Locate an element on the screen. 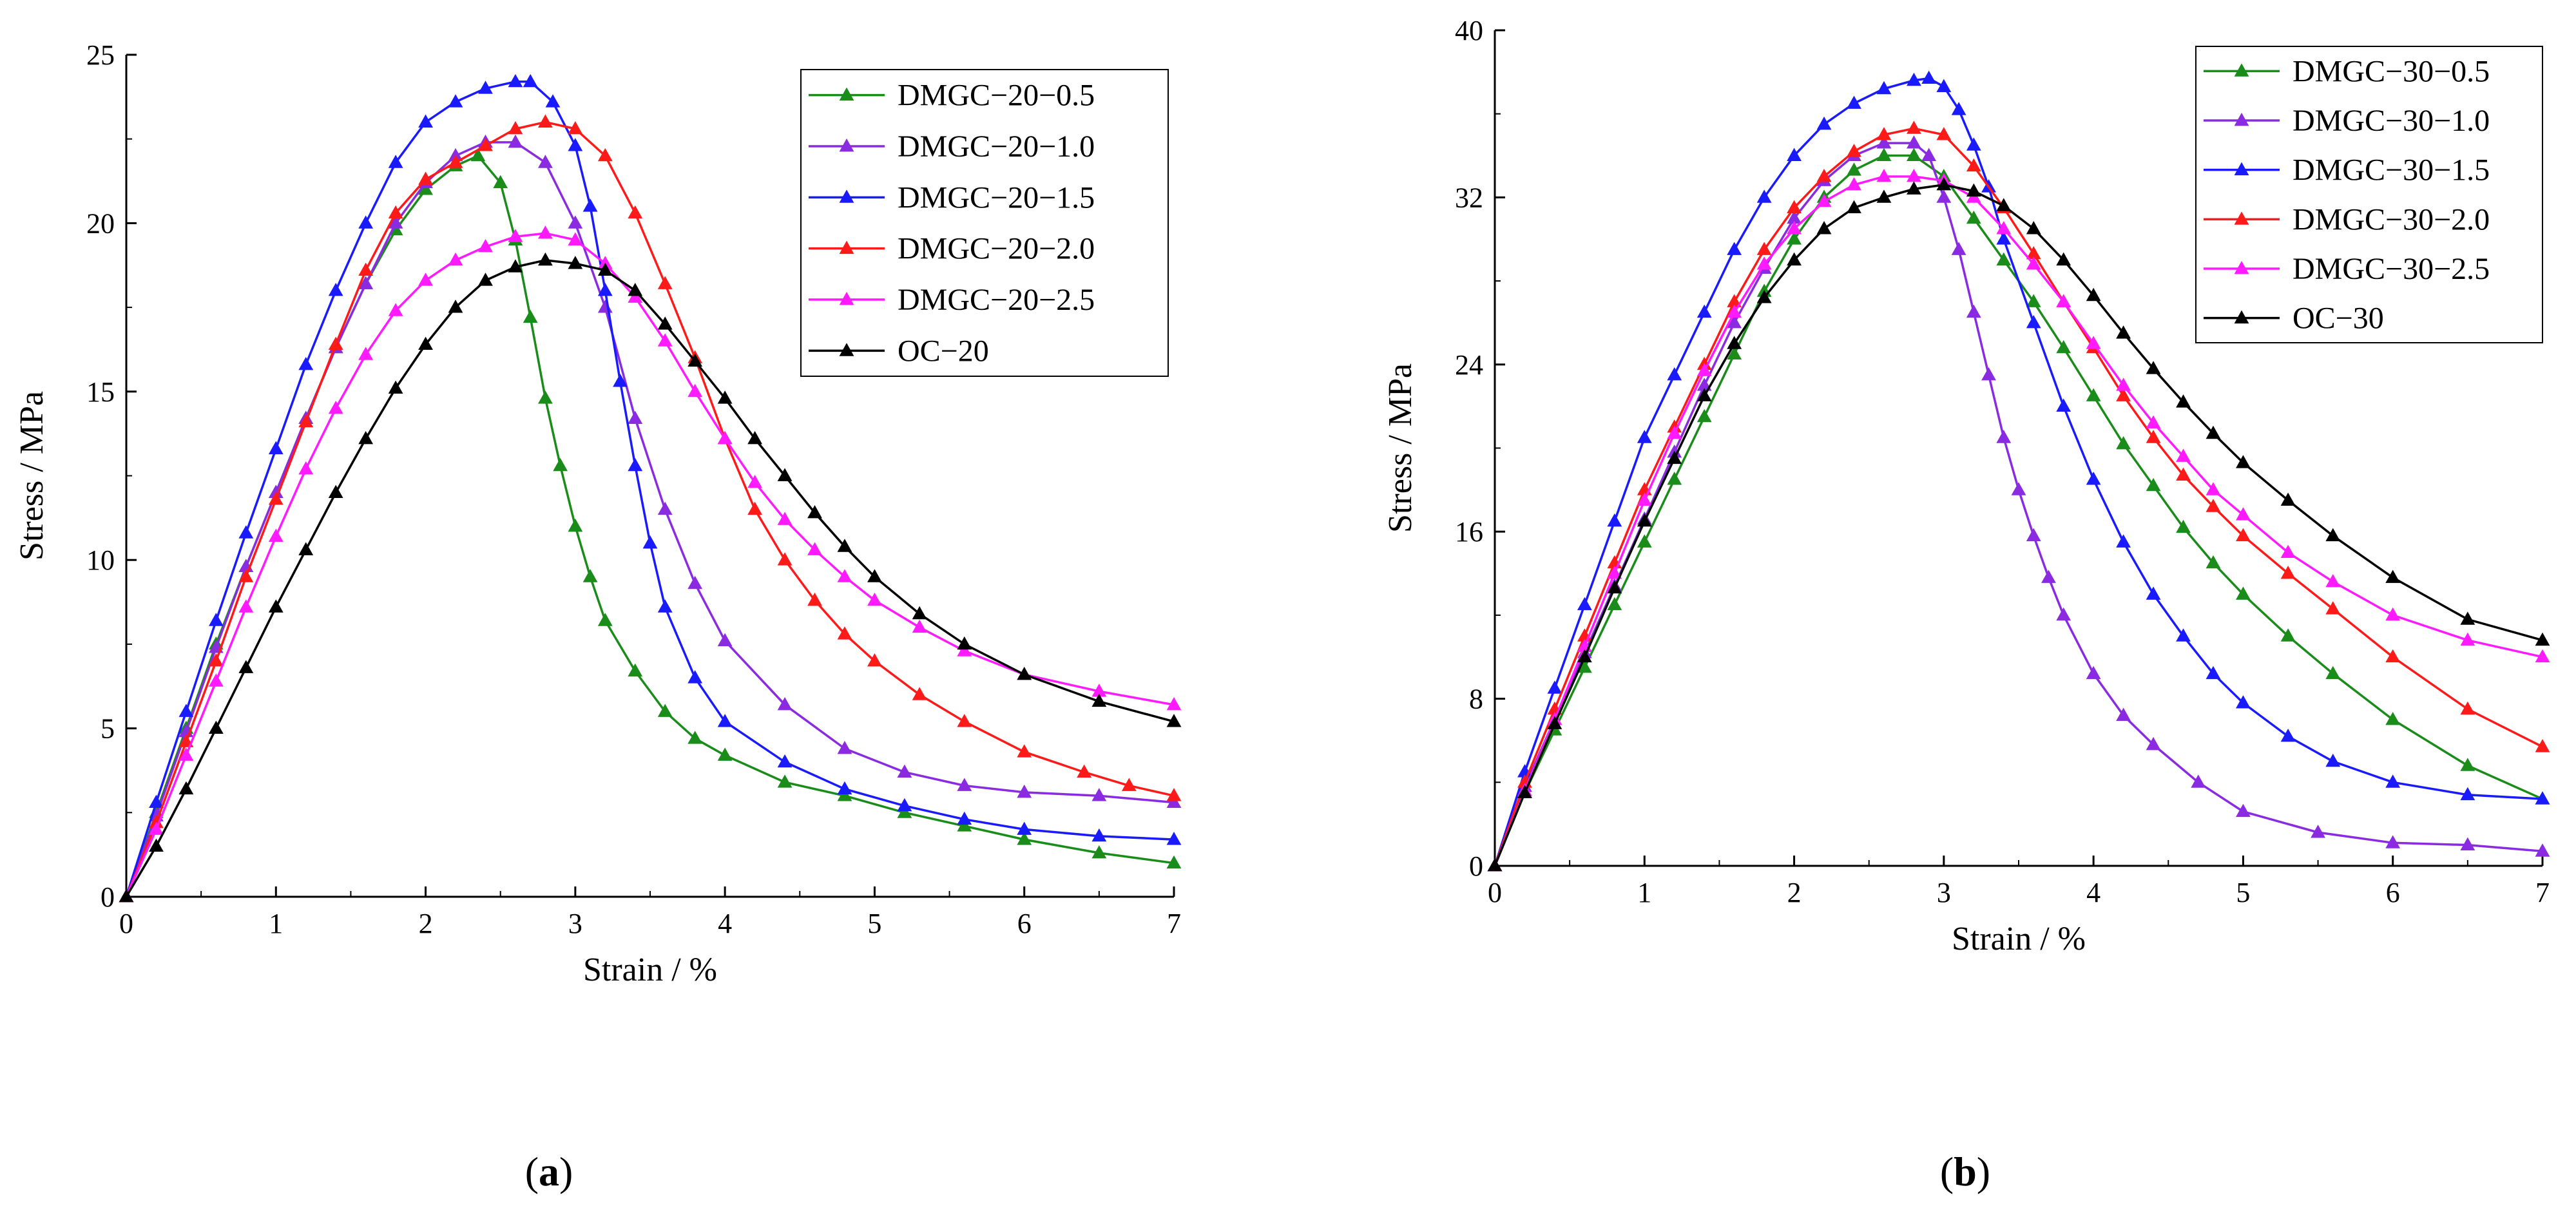  legend-entry: DMGC−30−1.5 is located at coordinates (2391, 170).